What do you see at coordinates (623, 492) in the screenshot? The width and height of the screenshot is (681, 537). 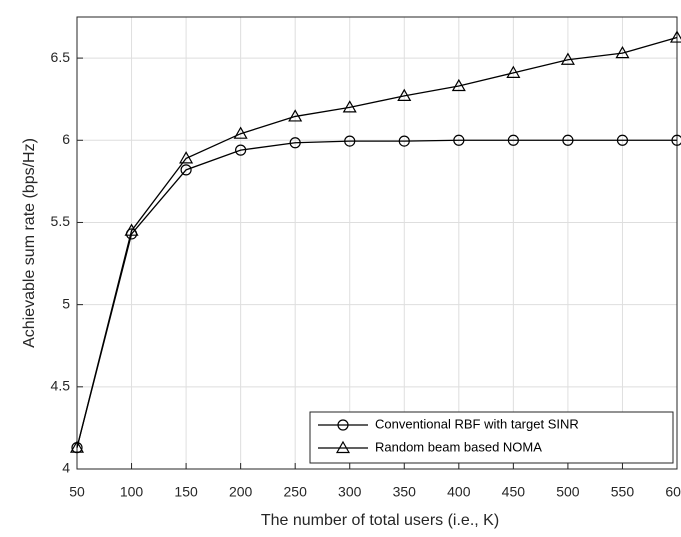 I see `x-tick-label: 550` at bounding box center [623, 492].